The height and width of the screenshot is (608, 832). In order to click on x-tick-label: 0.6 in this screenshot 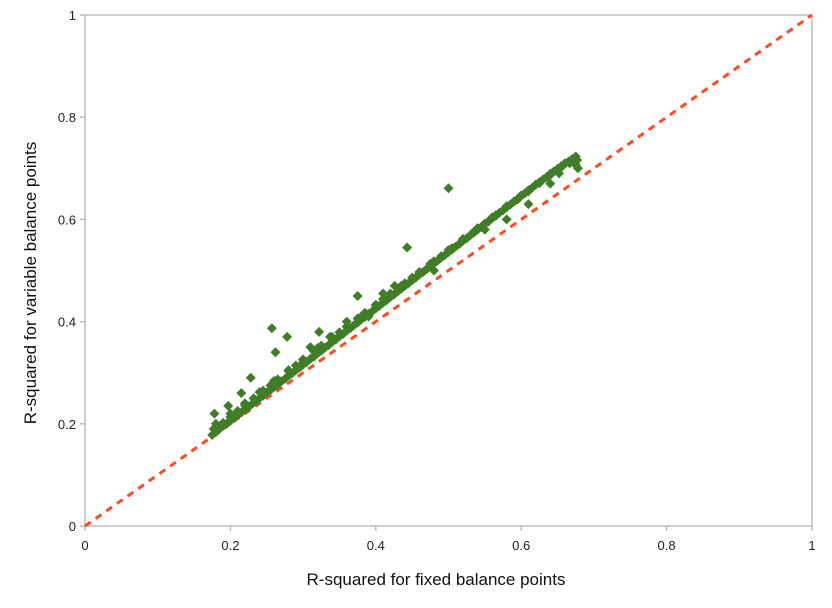, I will do `click(521, 545)`.